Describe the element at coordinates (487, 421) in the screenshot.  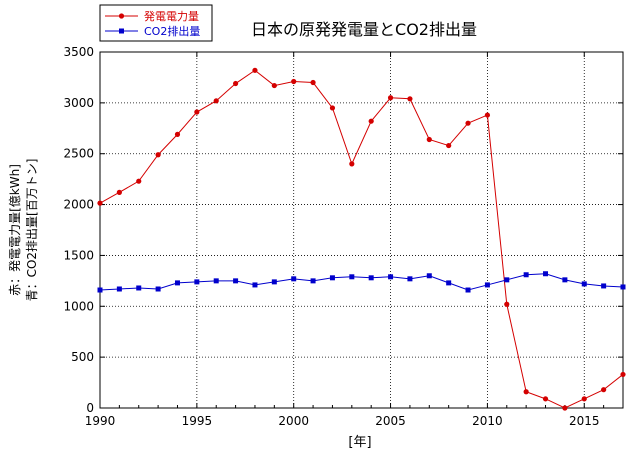
I see `x-tick-label: 2010` at that location.